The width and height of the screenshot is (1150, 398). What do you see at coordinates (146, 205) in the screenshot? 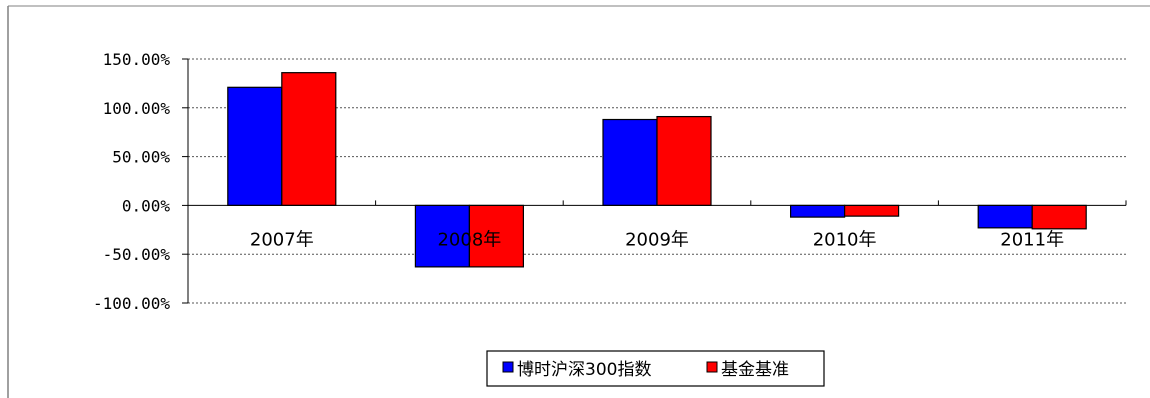
I see `y-tick-label: 0.00%` at bounding box center [146, 205].